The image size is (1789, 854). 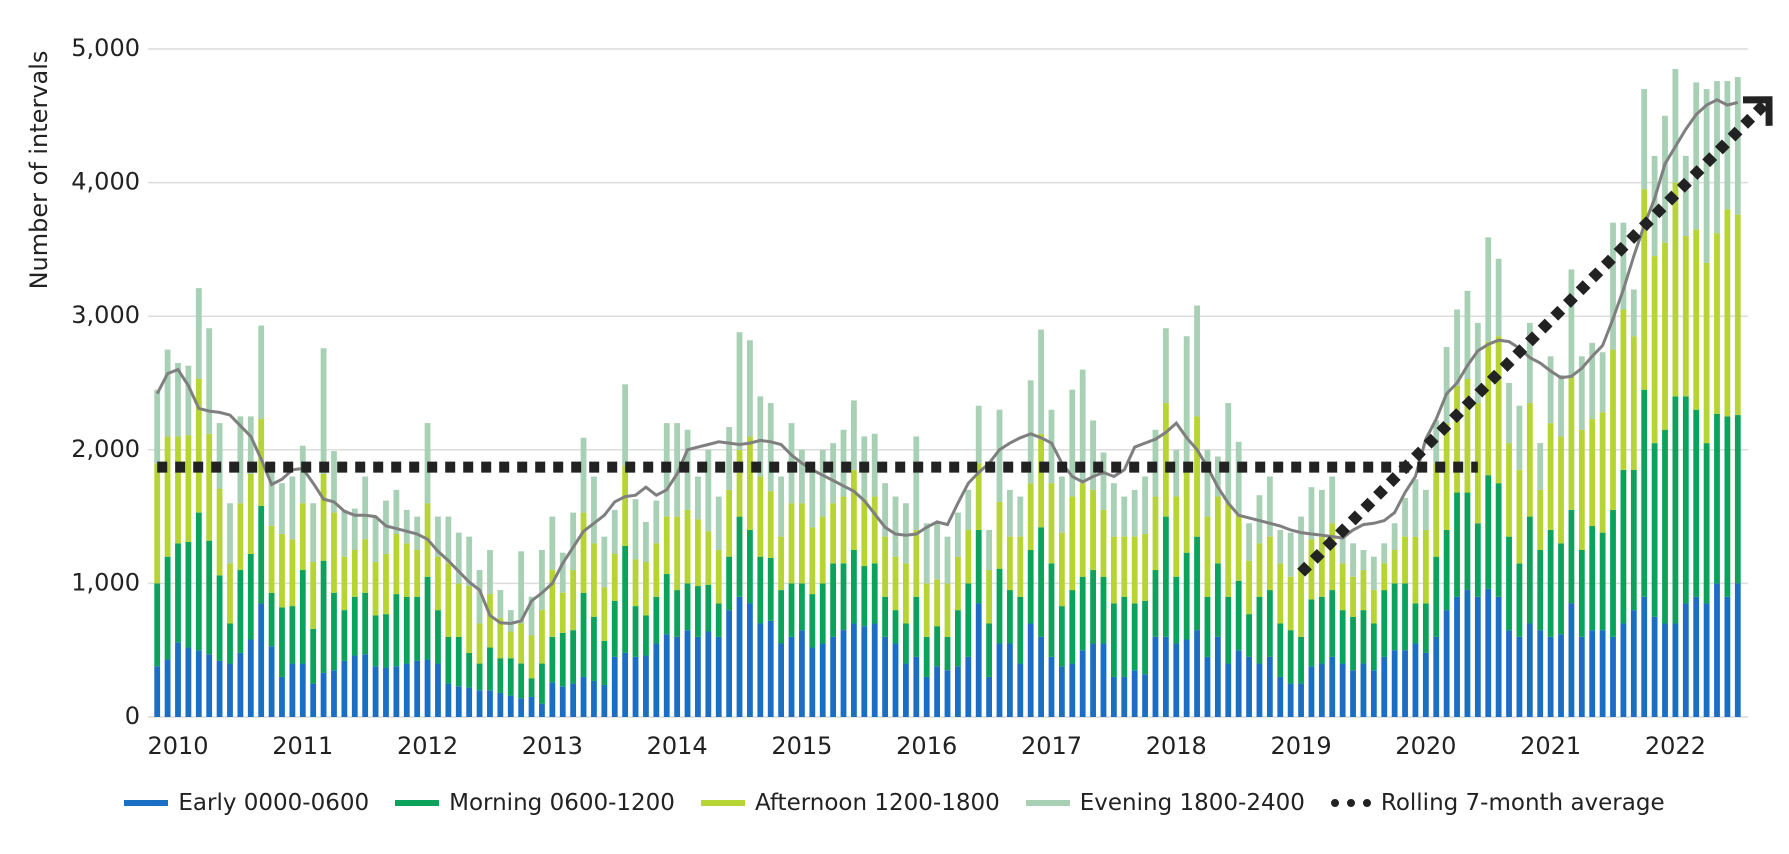 What do you see at coordinates (1051, 746) in the screenshot?
I see `x-tick-label: 2017` at bounding box center [1051, 746].